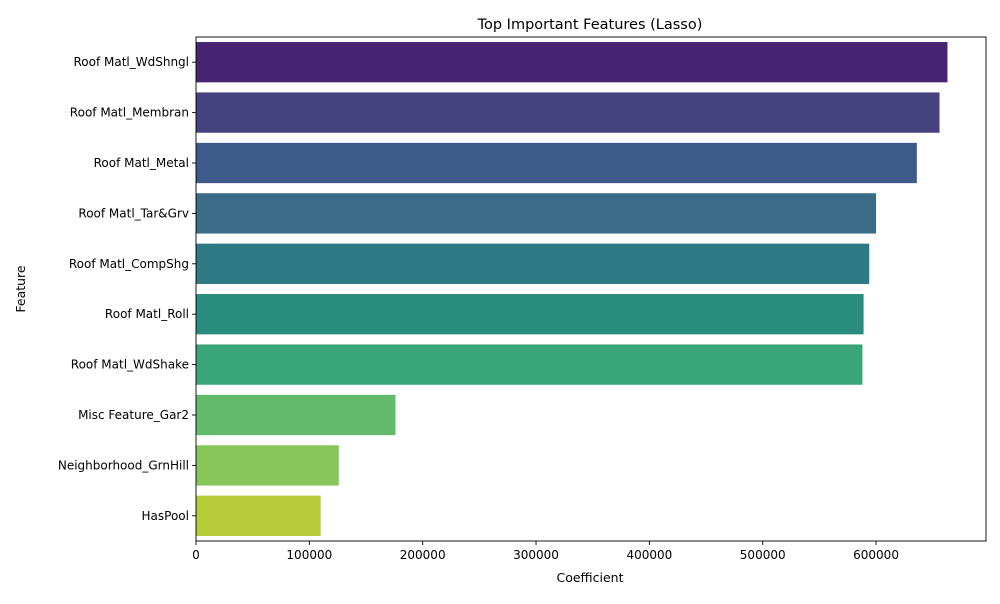  I want to click on y-axis-label: Feature, so click(20, 289).